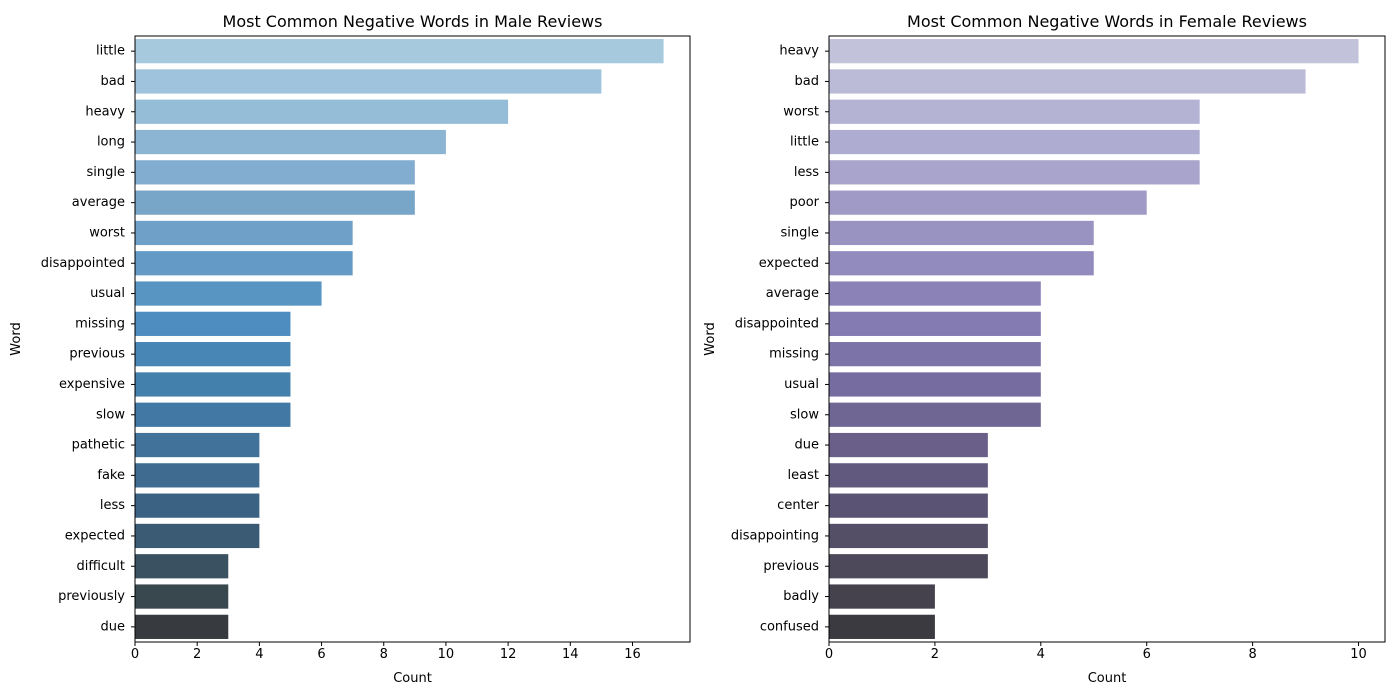  What do you see at coordinates (100, 566) in the screenshot?
I see `y-tick-label: difficult` at bounding box center [100, 566].